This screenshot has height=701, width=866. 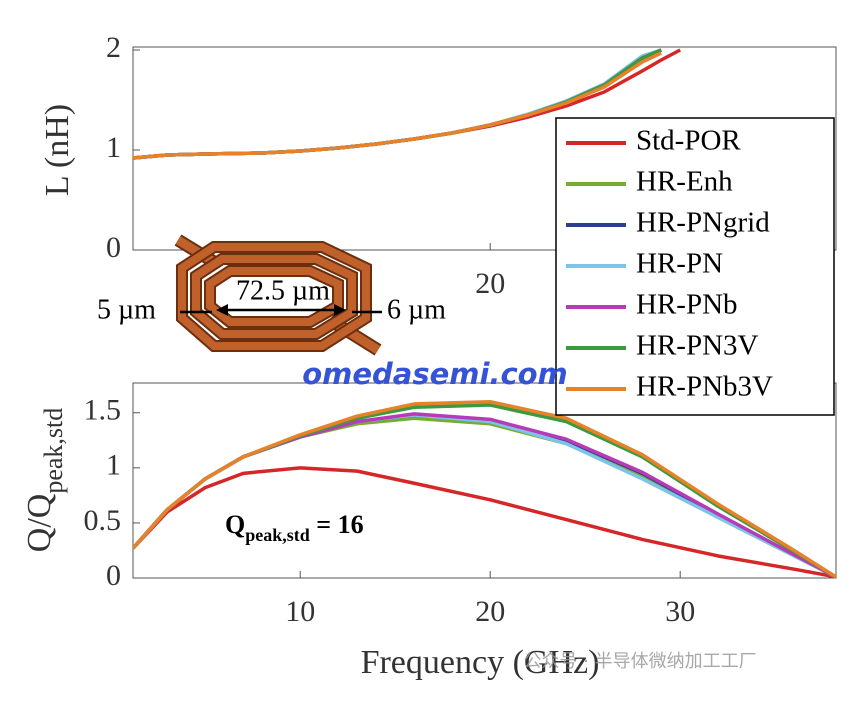 What do you see at coordinates (639, 661) in the screenshot?
I see `watermark: 公众号 · 半导体微纳加工工厂` at bounding box center [639, 661].